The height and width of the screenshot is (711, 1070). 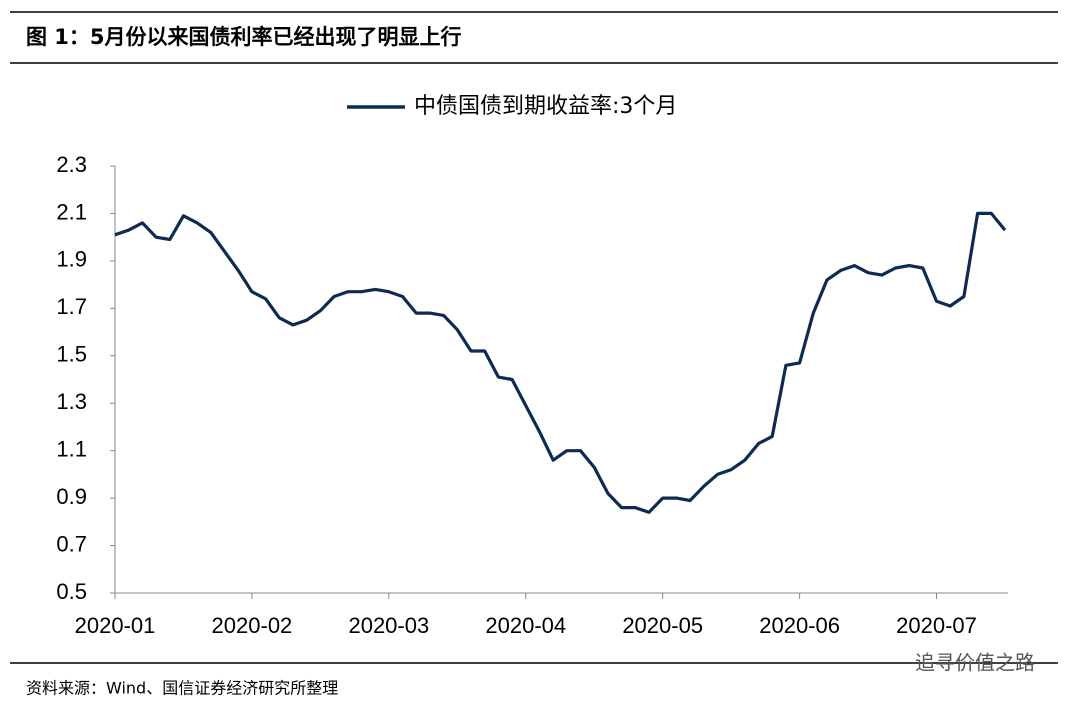 What do you see at coordinates (71, 259) in the screenshot?
I see `y-tick-label: 1.9` at bounding box center [71, 259].